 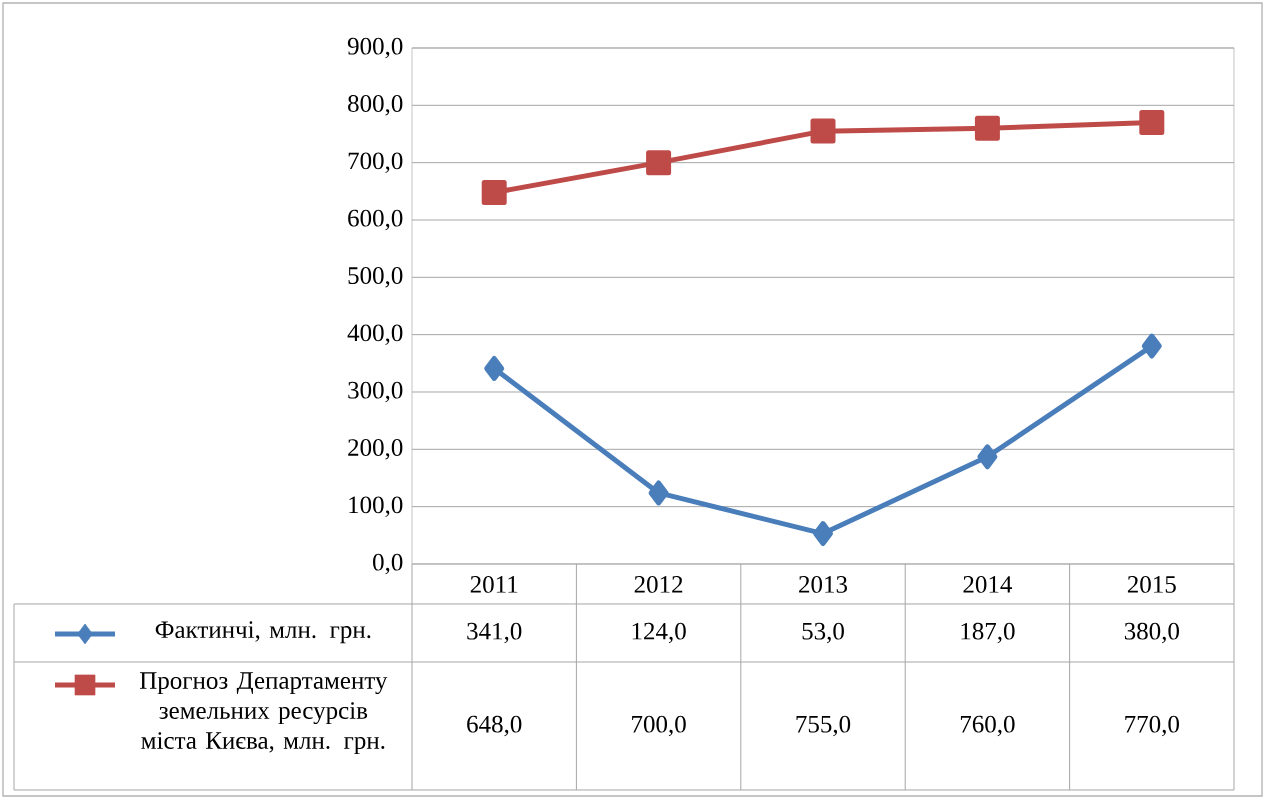 I want to click on x-tick-label: 2013, so click(x=823, y=584).